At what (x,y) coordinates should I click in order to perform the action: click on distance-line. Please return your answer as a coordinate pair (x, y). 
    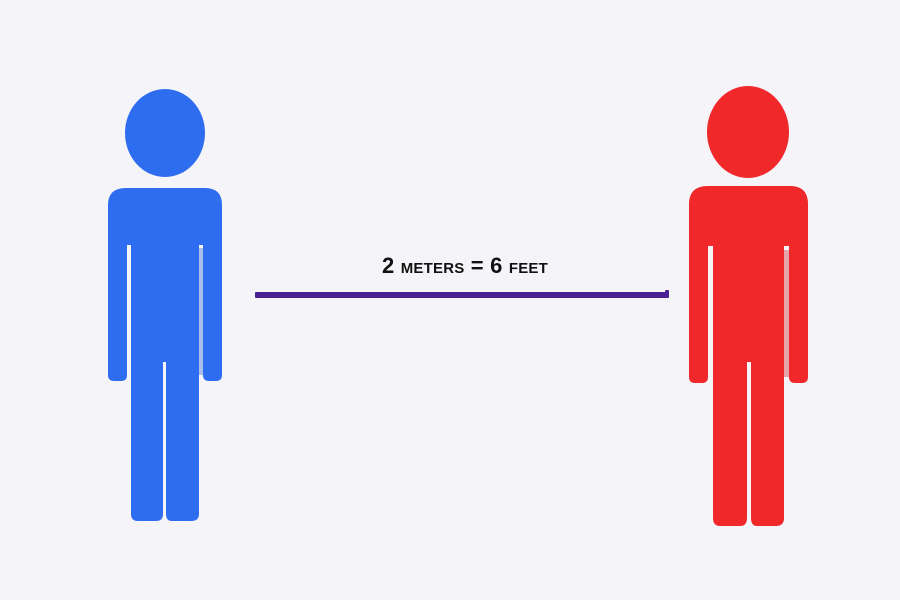
    Looking at the image, I should click on (461, 295).